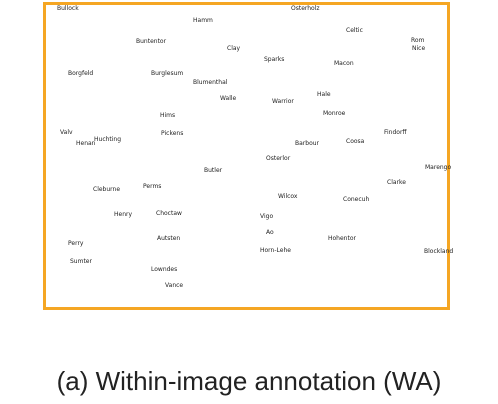  I want to click on place-label-vigo: Vigo, so click(267, 216).